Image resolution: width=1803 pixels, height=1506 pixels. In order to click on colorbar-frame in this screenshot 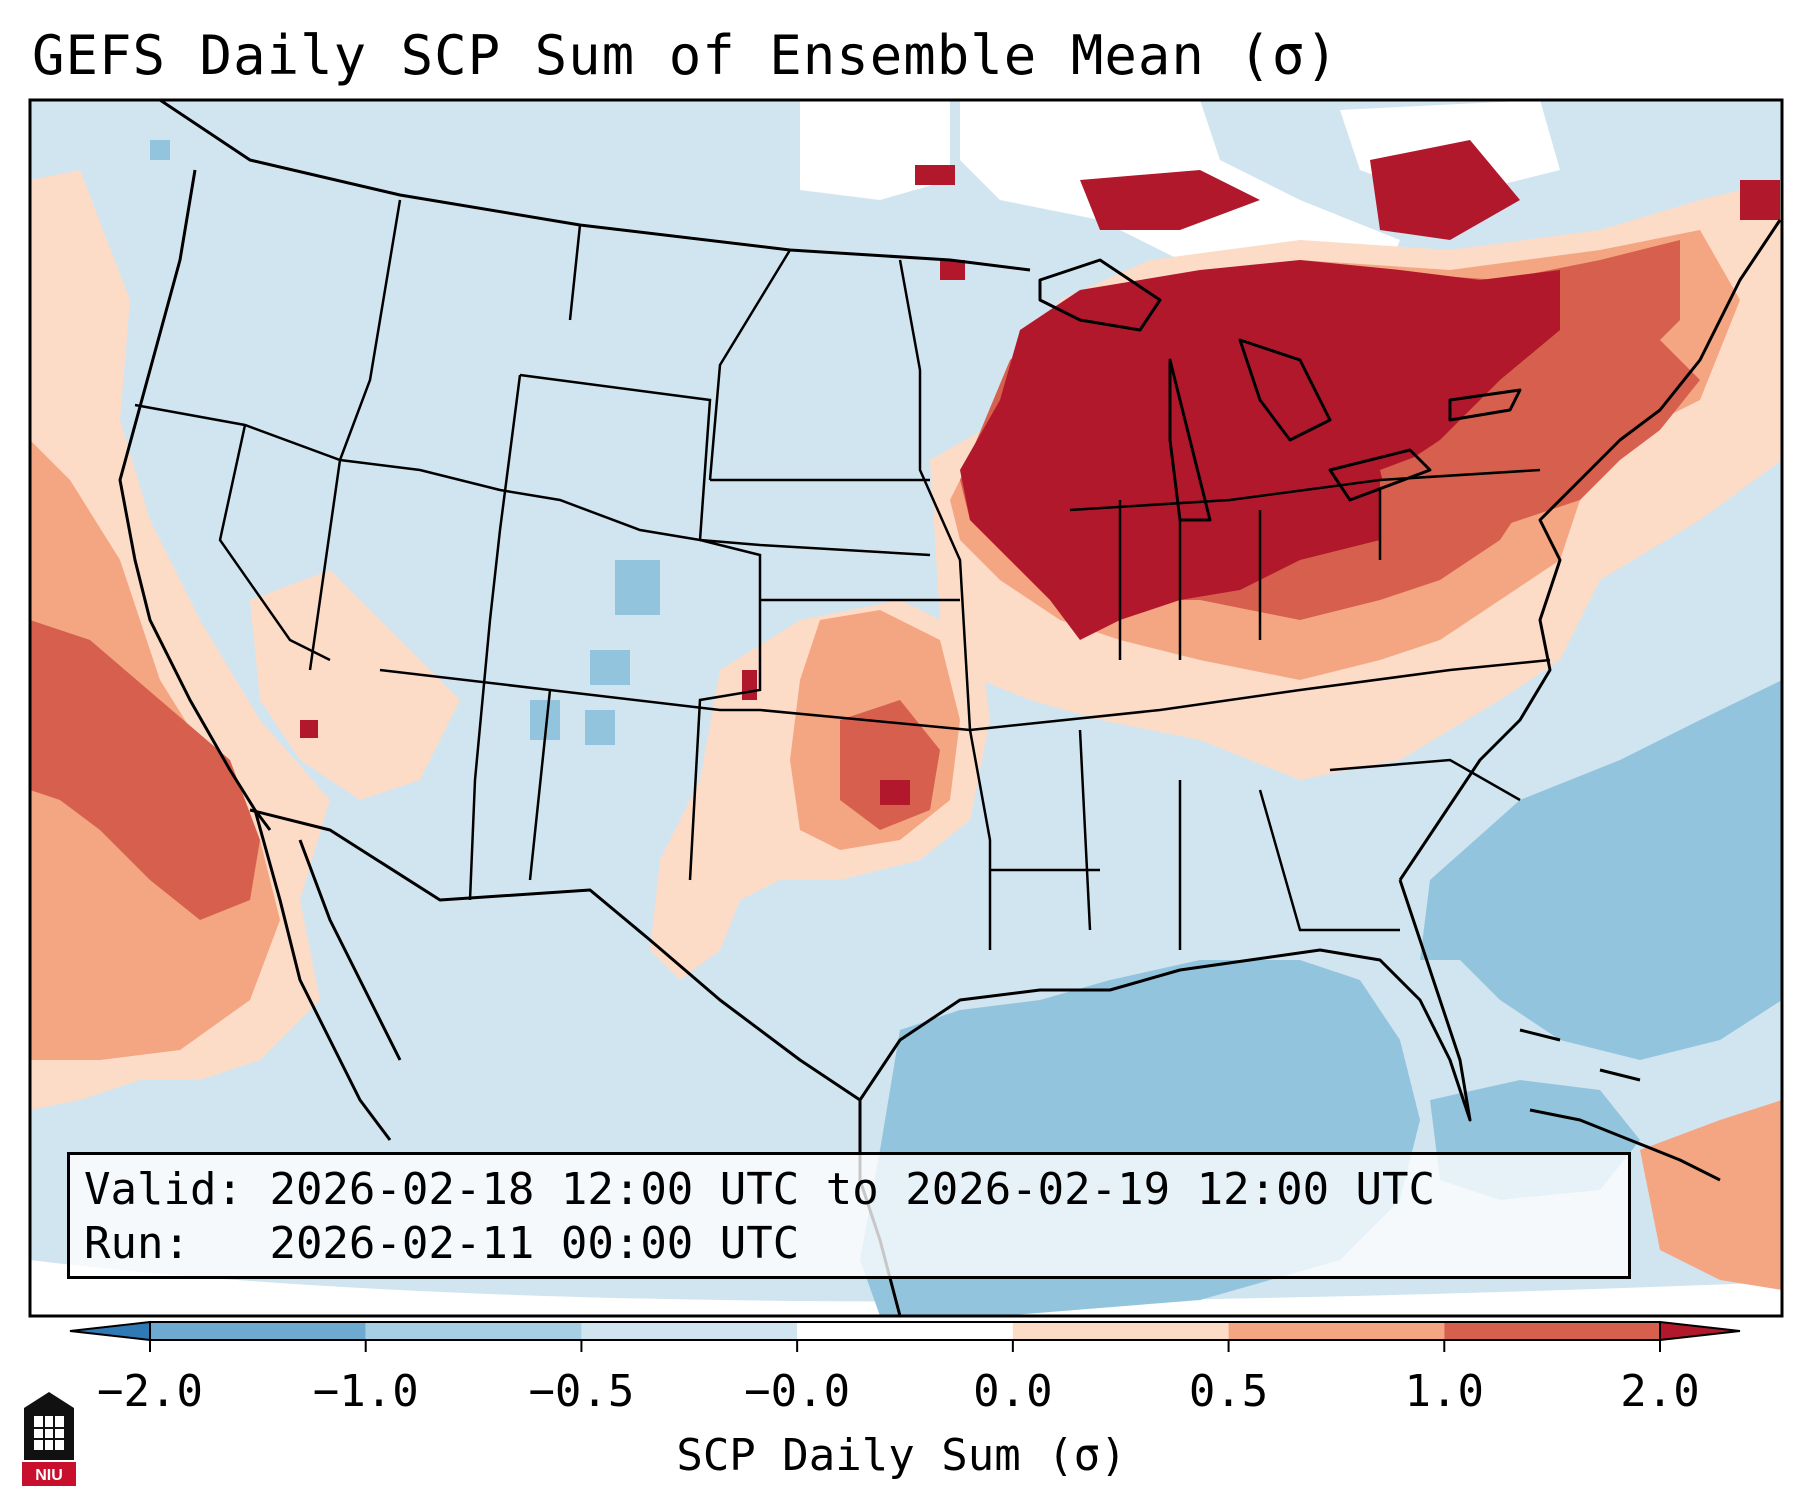, I will do `click(905, 1331)`.